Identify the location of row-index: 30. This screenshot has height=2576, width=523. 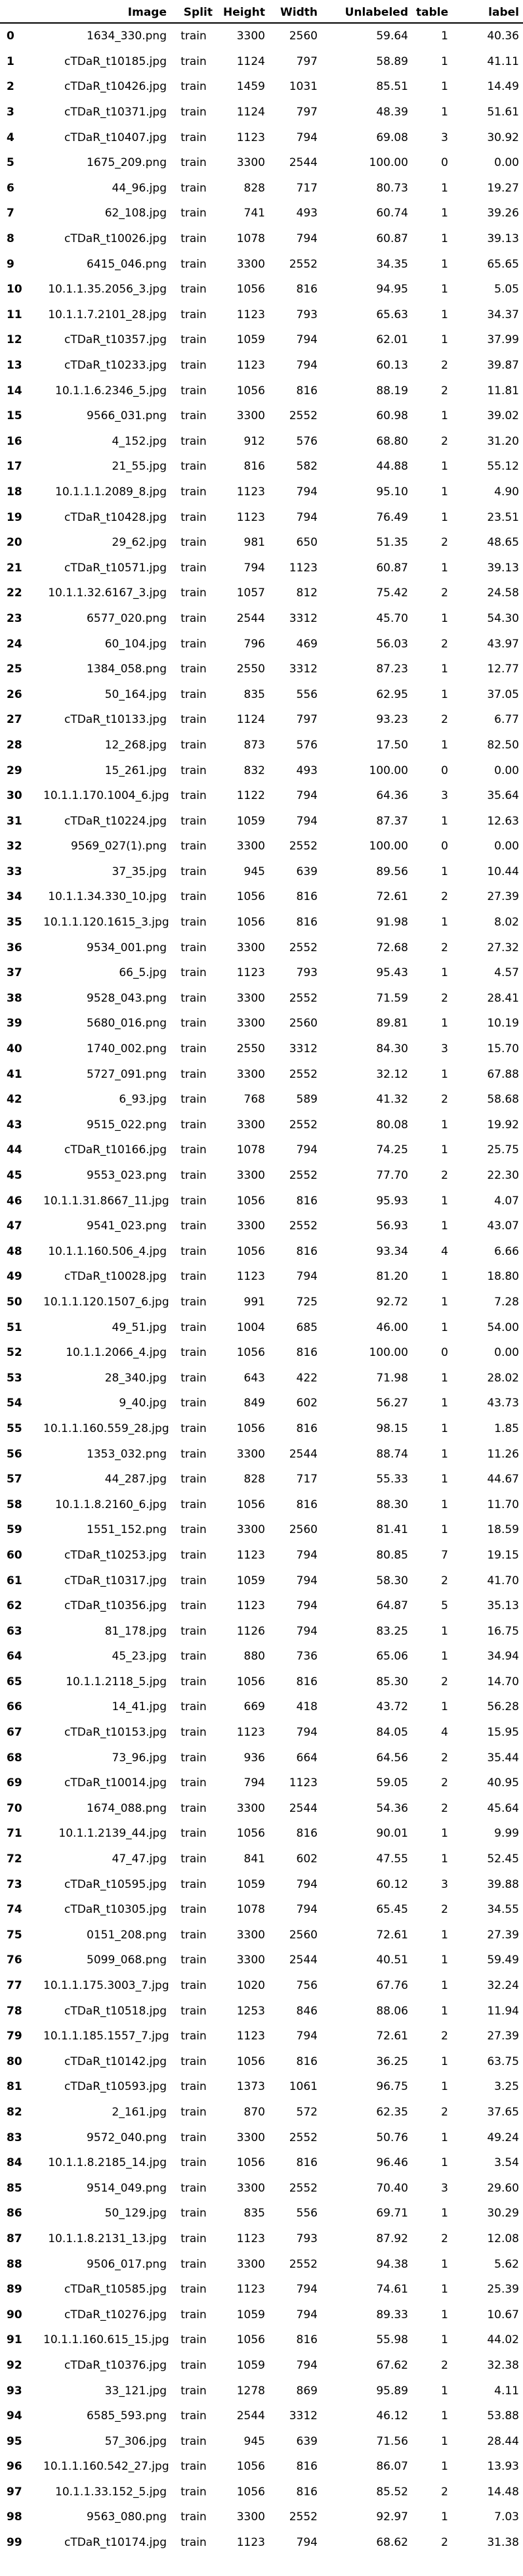
(15, 796).